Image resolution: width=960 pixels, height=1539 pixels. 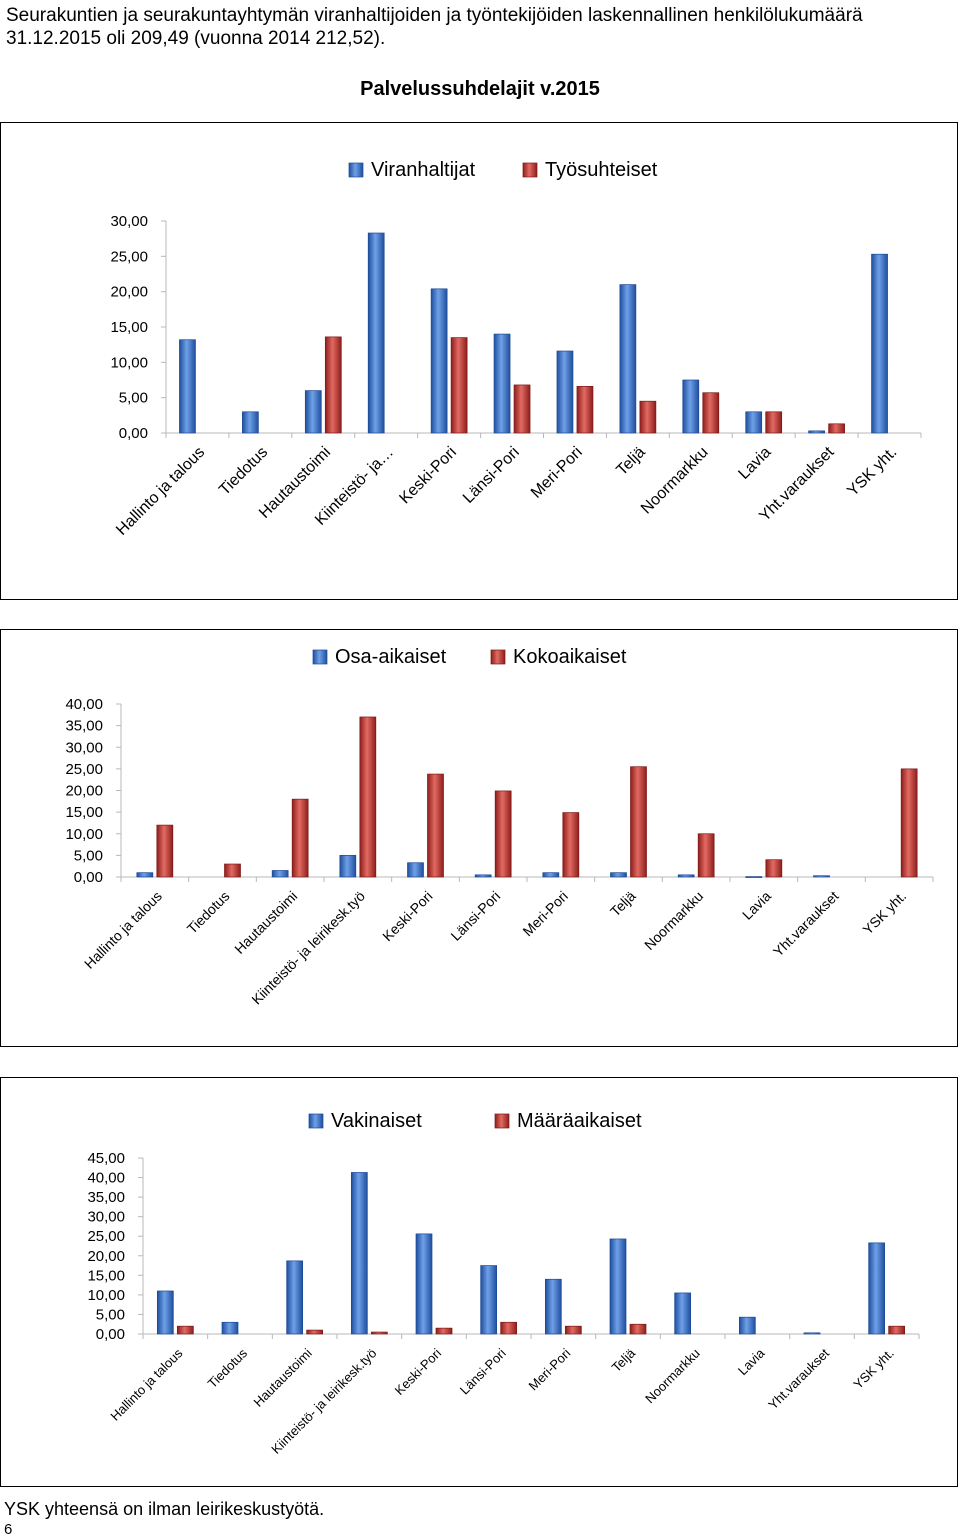 What do you see at coordinates (579, 1121) in the screenshot?
I see `legend-label-2: Määräaikaiset` at bounding box center [579, 1121].